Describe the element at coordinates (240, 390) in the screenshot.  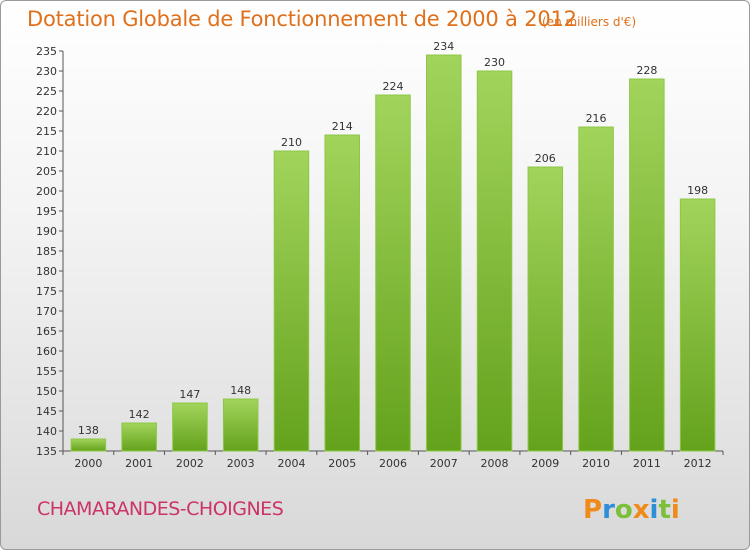
I see `bar-value-label: 148` at that location.